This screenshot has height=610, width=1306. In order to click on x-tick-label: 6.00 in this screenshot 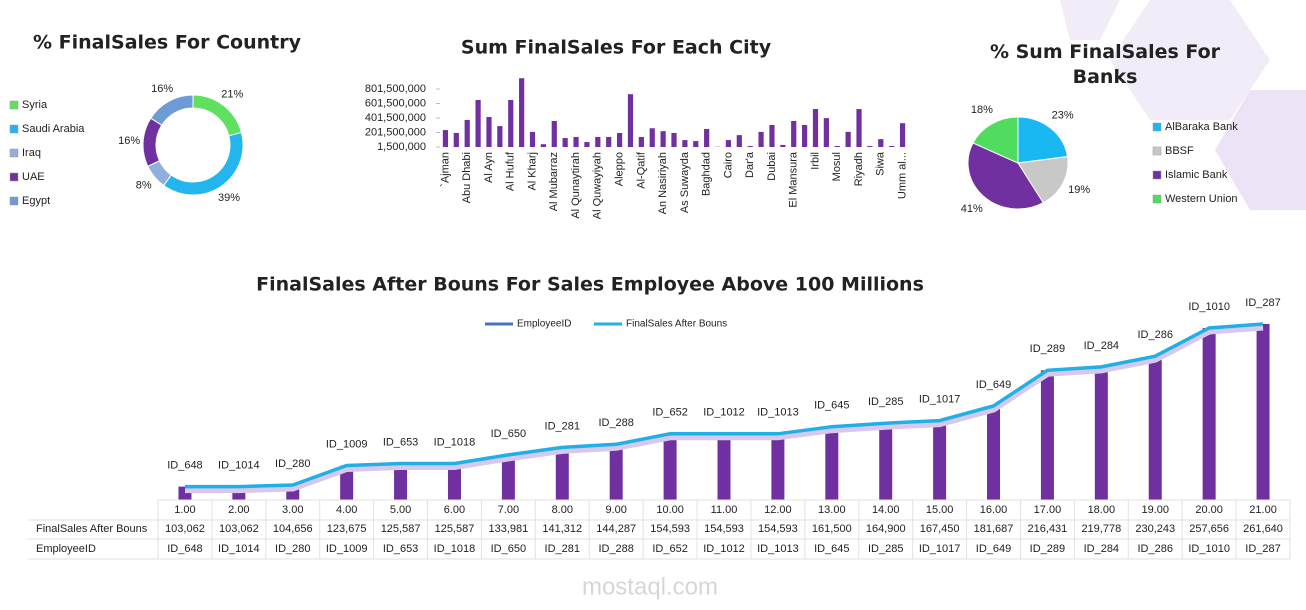, I will do `click(454, 510)`.